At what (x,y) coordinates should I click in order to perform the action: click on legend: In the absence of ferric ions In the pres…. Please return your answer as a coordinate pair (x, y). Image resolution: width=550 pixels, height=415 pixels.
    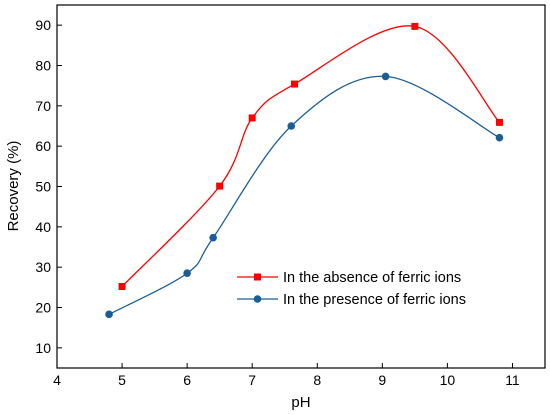
    Looking at the image, I should click on (351, 289).